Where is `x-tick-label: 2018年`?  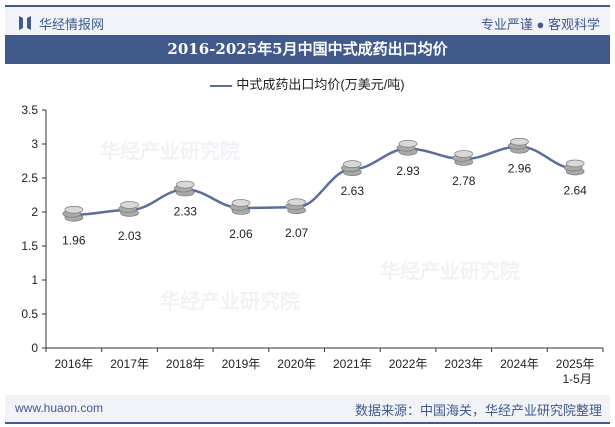 x-tick-label: 2018年 is located at coordinates (185, 364).